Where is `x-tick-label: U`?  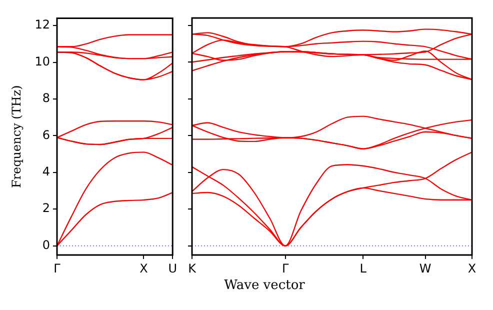 x-tick-label: U is located at coordinates (173, 268).